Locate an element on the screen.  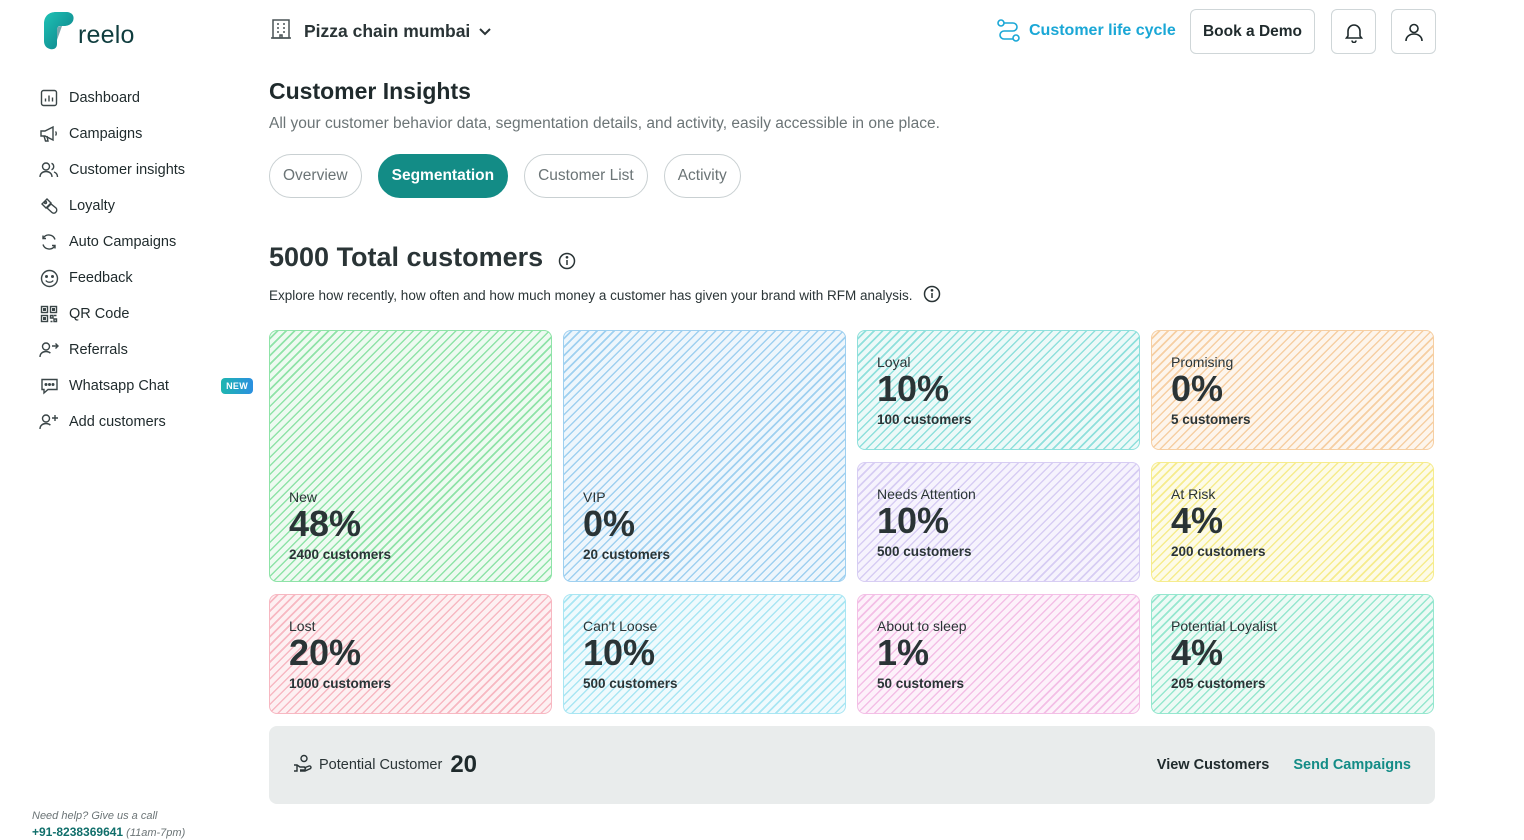
segment-name: Lost is located at coordinates (302, 625).